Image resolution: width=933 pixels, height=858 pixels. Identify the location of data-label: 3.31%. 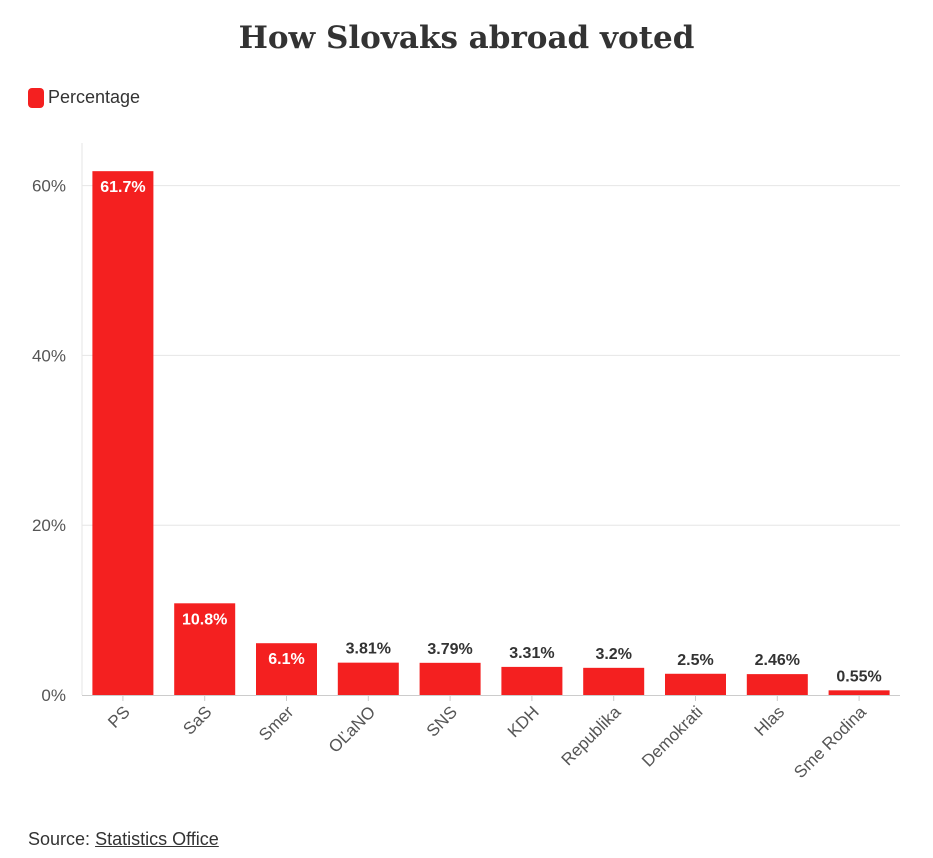
(531, 653).